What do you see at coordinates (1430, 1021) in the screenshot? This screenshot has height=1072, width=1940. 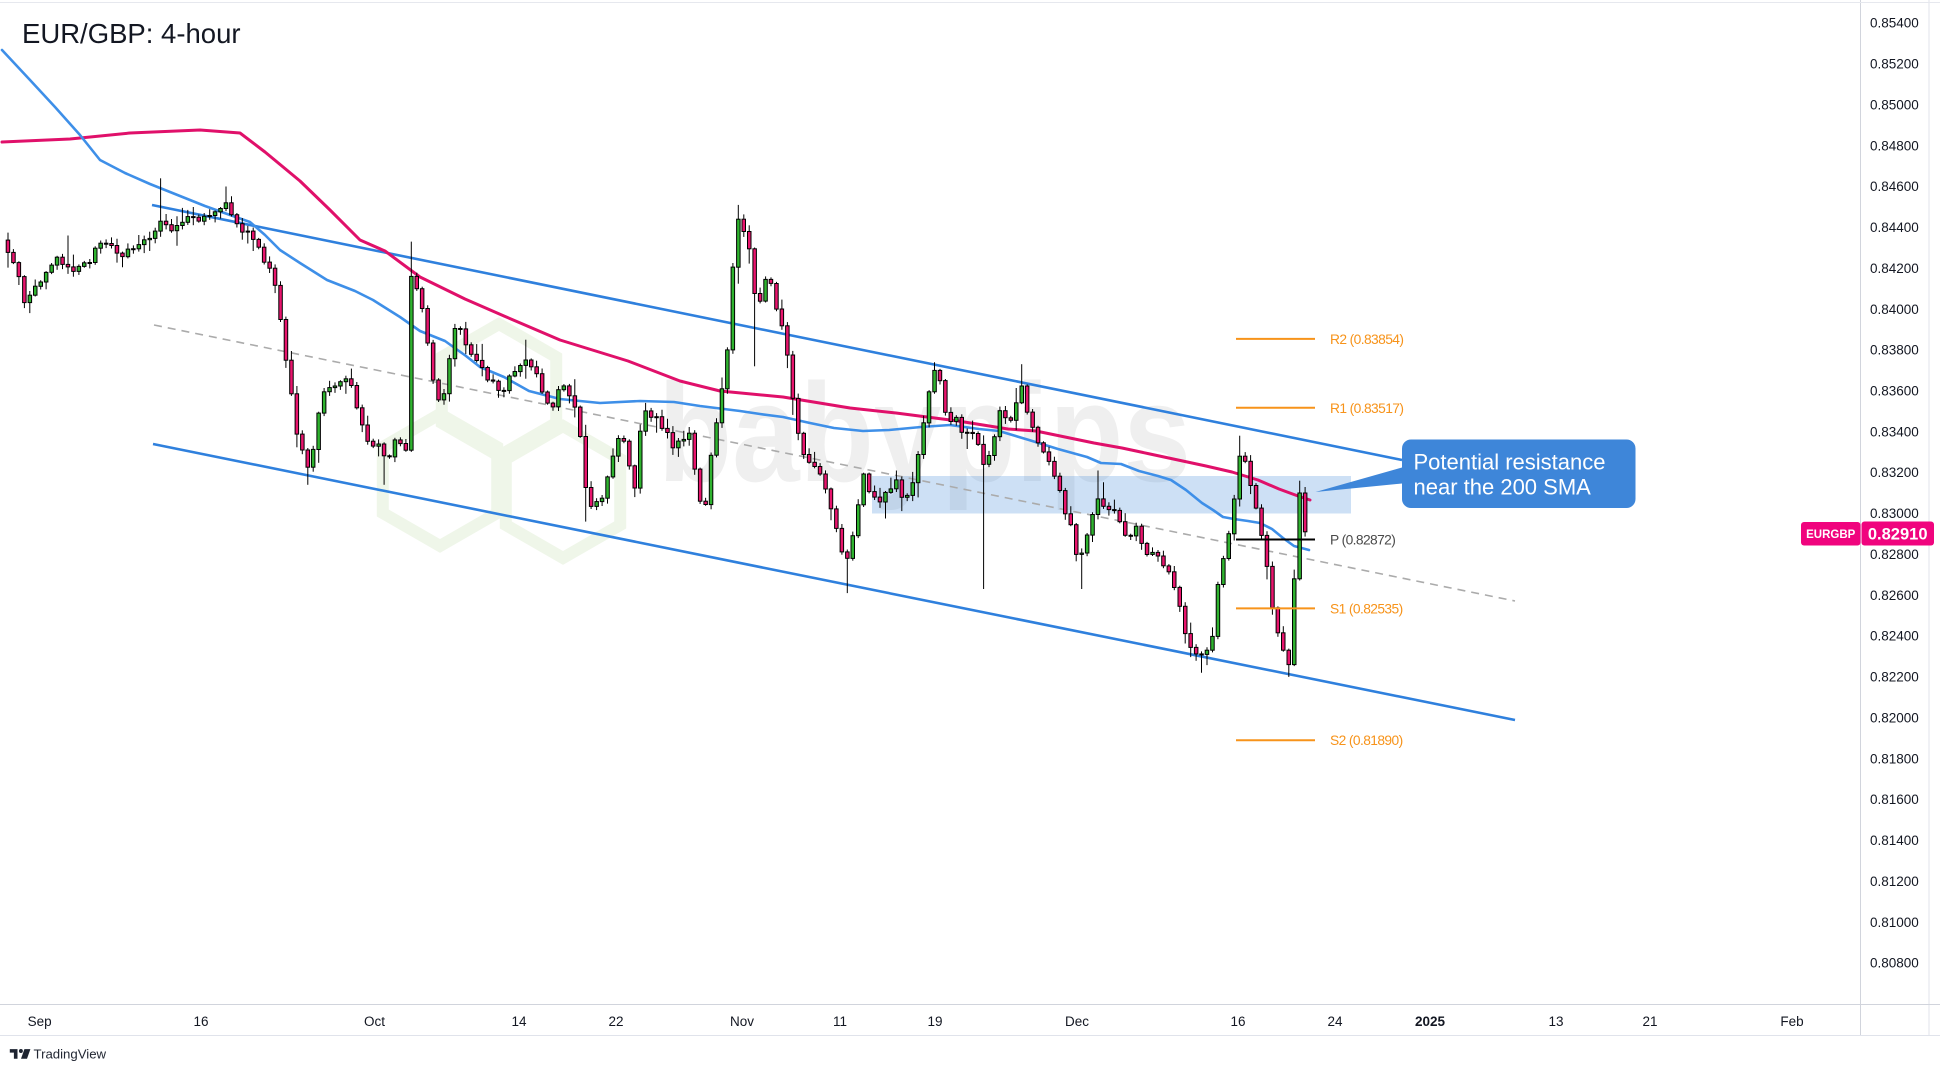 I see `svg-text: 2025` at bounding box center [1430, 1021].